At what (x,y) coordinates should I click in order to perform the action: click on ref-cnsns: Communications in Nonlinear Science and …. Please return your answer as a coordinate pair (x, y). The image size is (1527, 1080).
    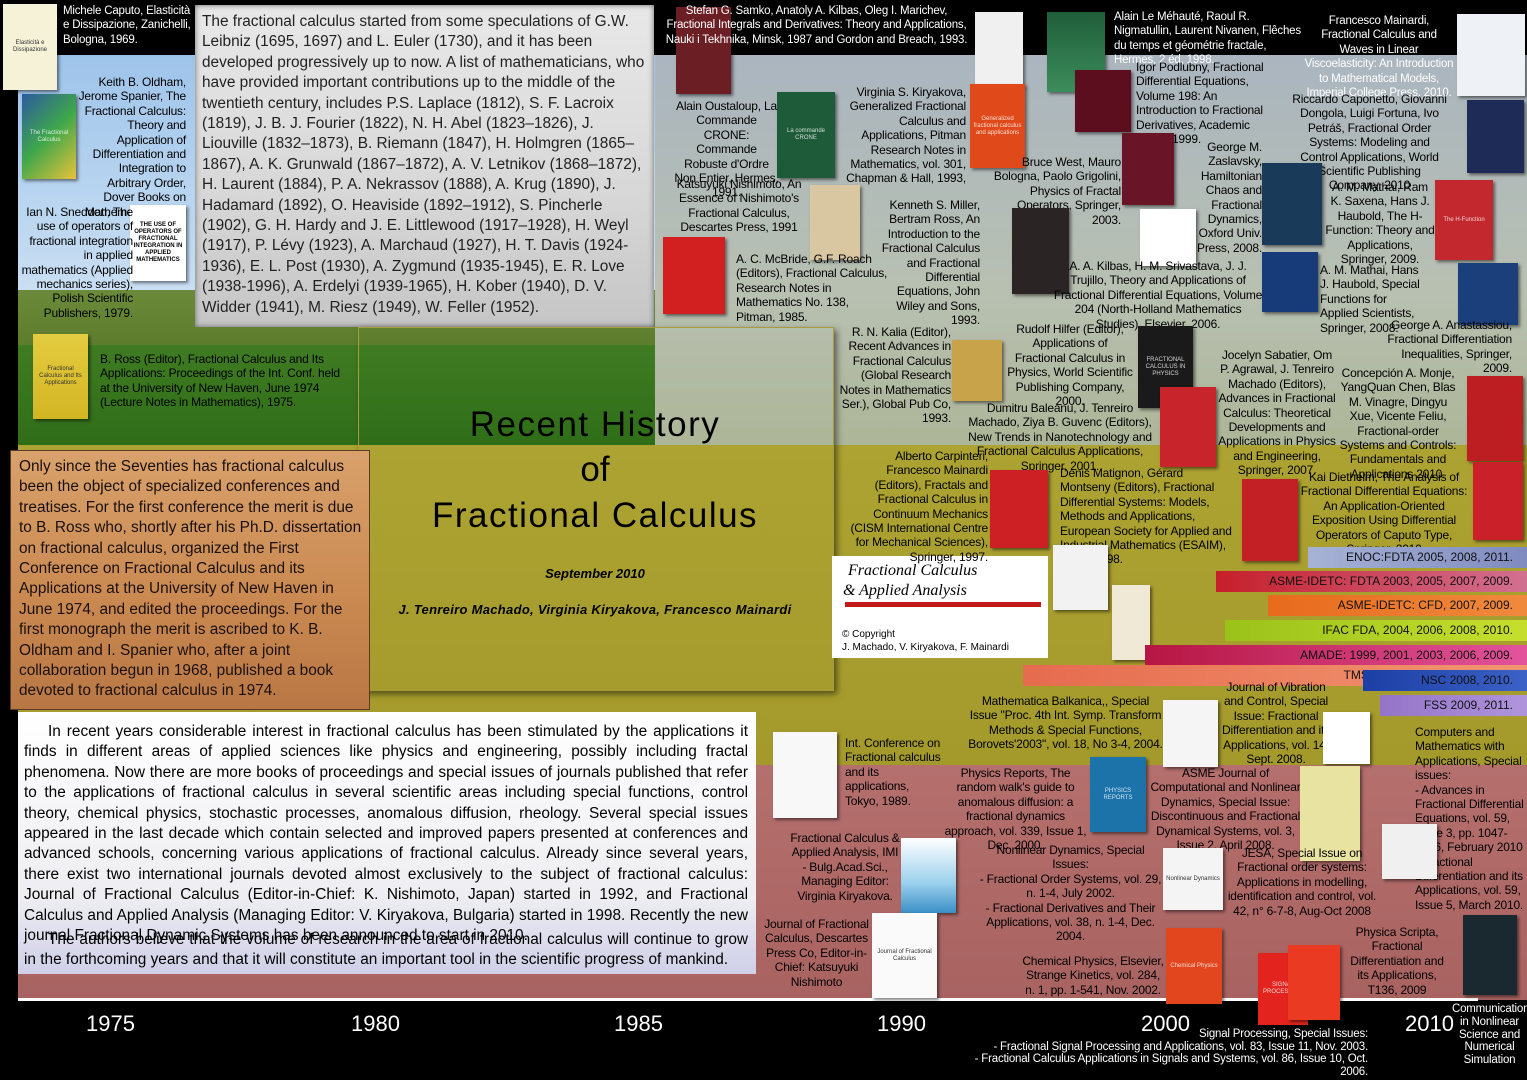
    Looking at the image, I should click on (1489, 1035).